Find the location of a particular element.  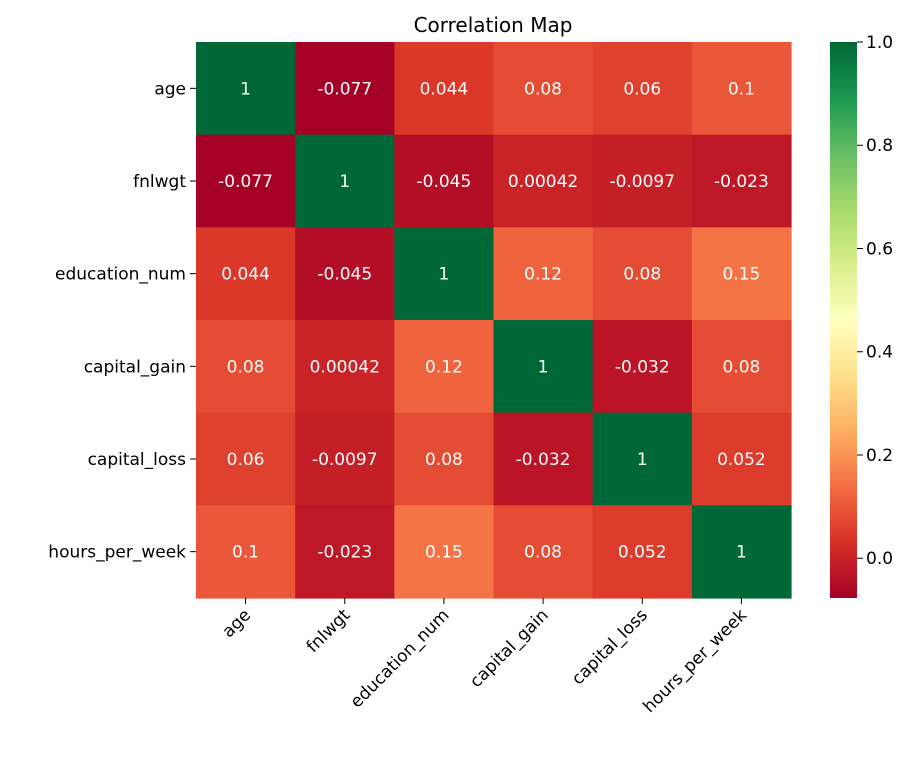

colorbar-tick-label: 0.4 is located at coordinates (879, 353).